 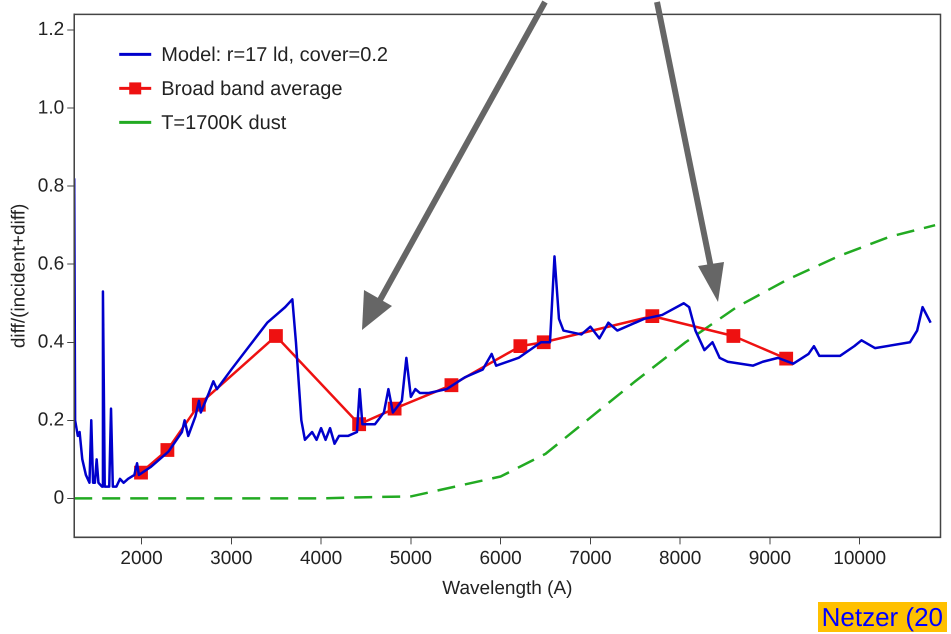 I want to click on x-tick-label: 4000, so click(x=321, y=559).